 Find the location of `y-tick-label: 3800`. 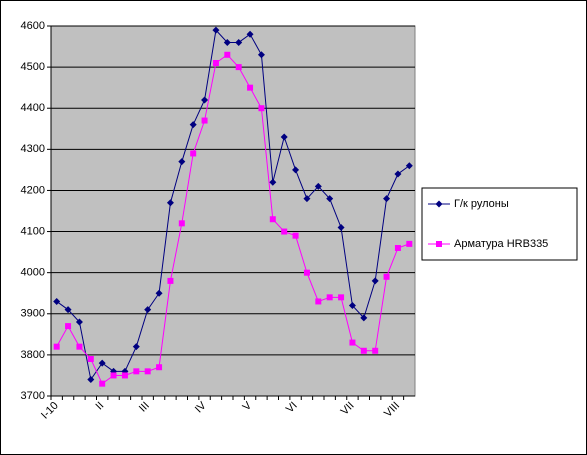

y-tick-label: 3800 is located at coordinates (33, 355).